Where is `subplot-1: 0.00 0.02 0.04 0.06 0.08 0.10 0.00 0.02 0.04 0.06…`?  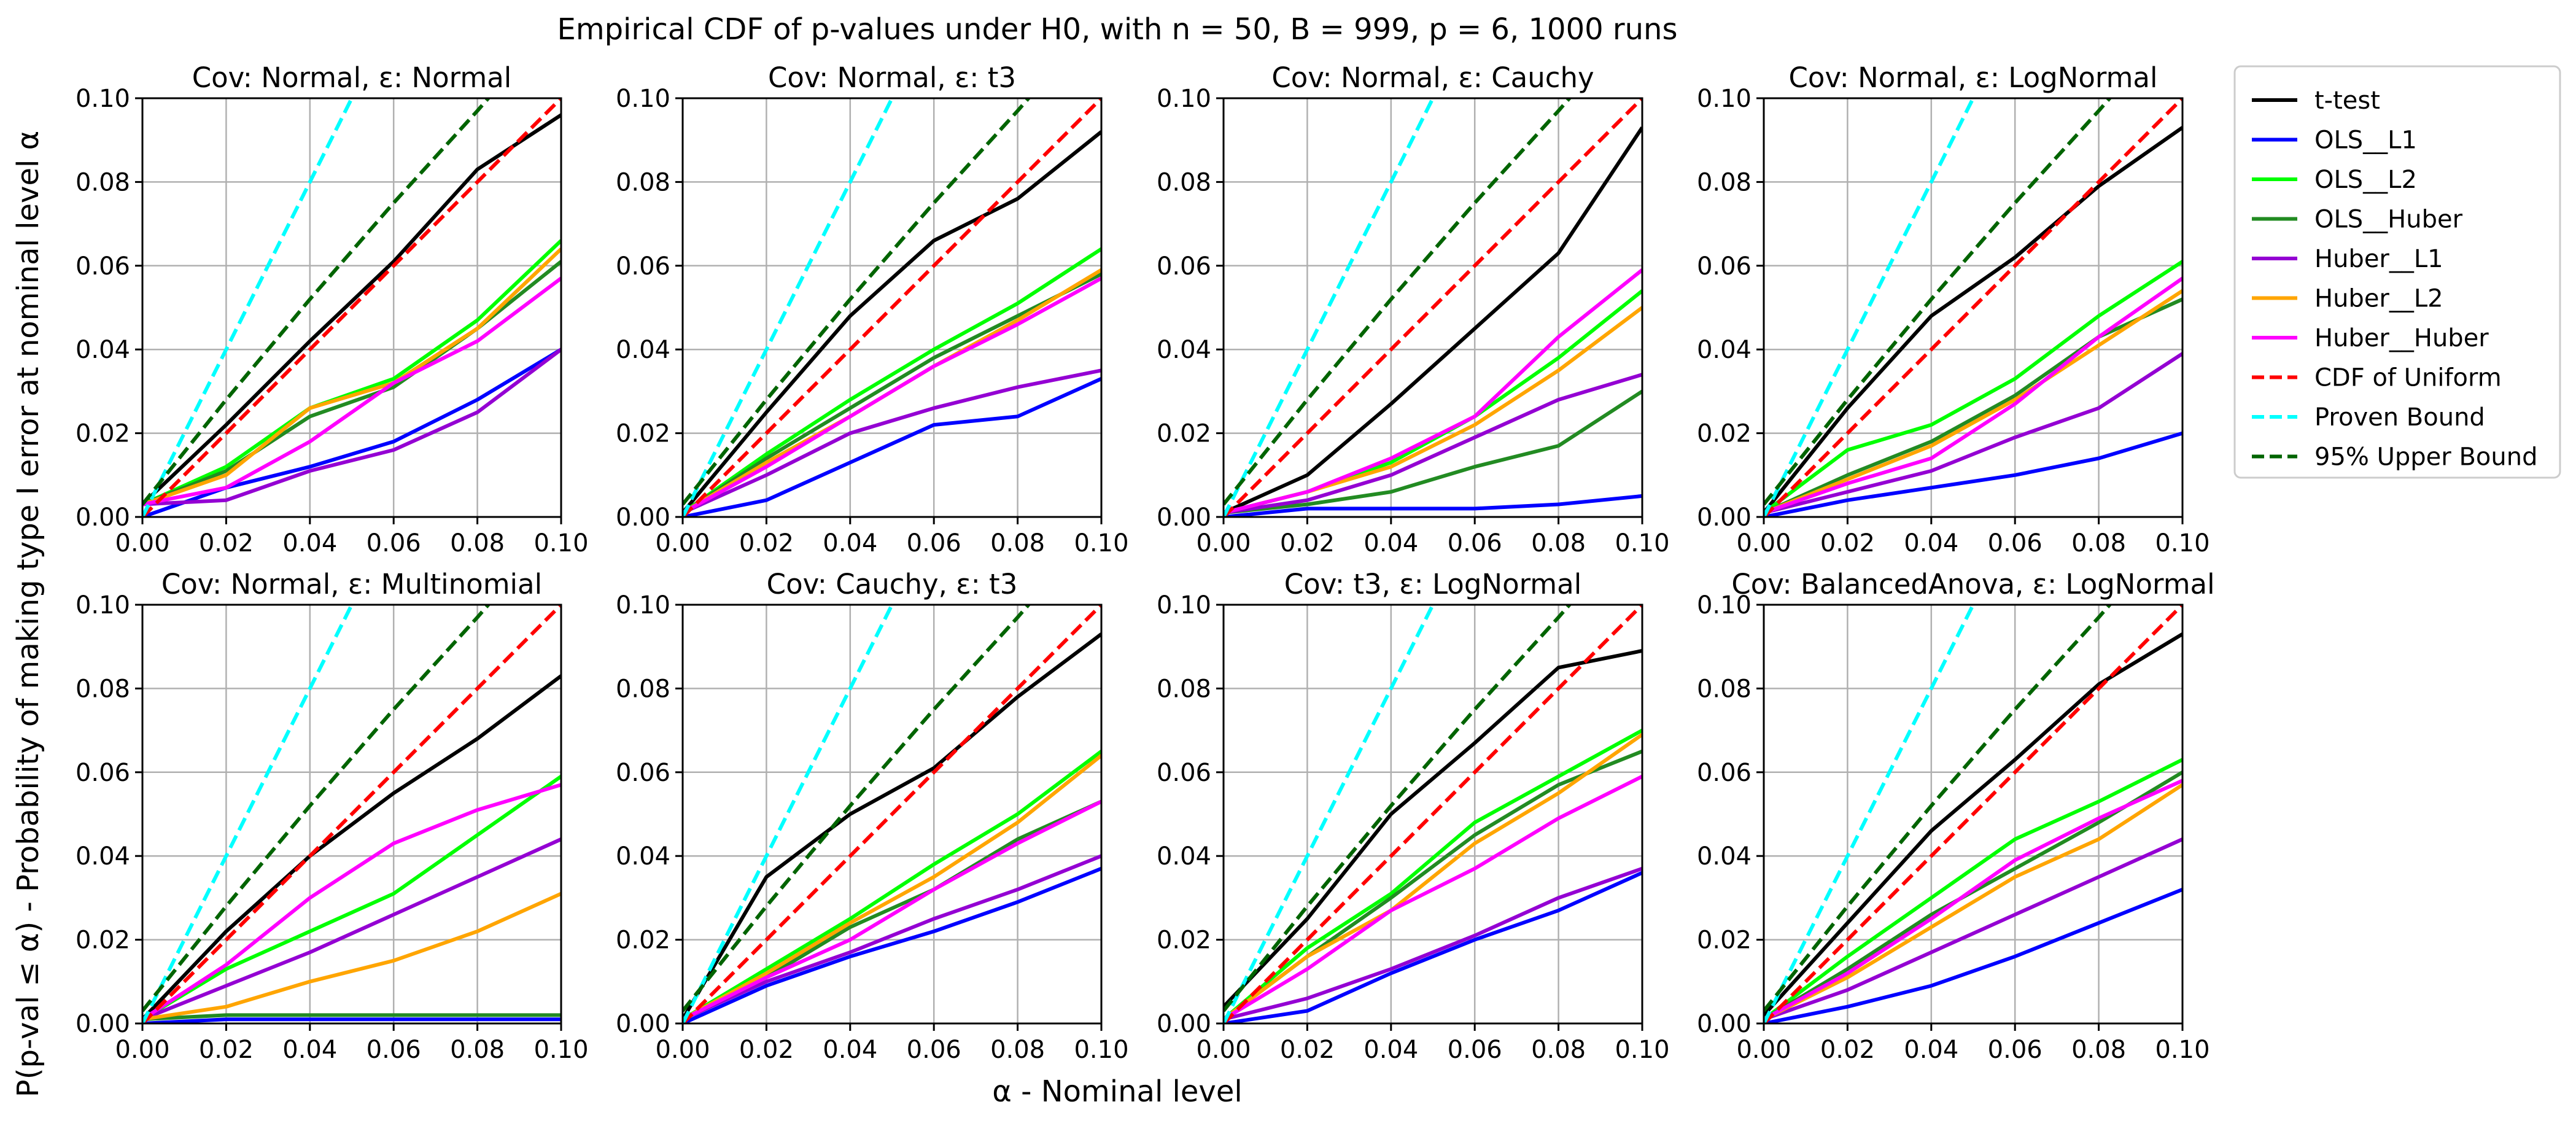
subplot-1: 0.00 0.02 0.04 0.06 0.08 0.10 0.00 0.02 0.04 0.06… is located at coordinates (332, 309).